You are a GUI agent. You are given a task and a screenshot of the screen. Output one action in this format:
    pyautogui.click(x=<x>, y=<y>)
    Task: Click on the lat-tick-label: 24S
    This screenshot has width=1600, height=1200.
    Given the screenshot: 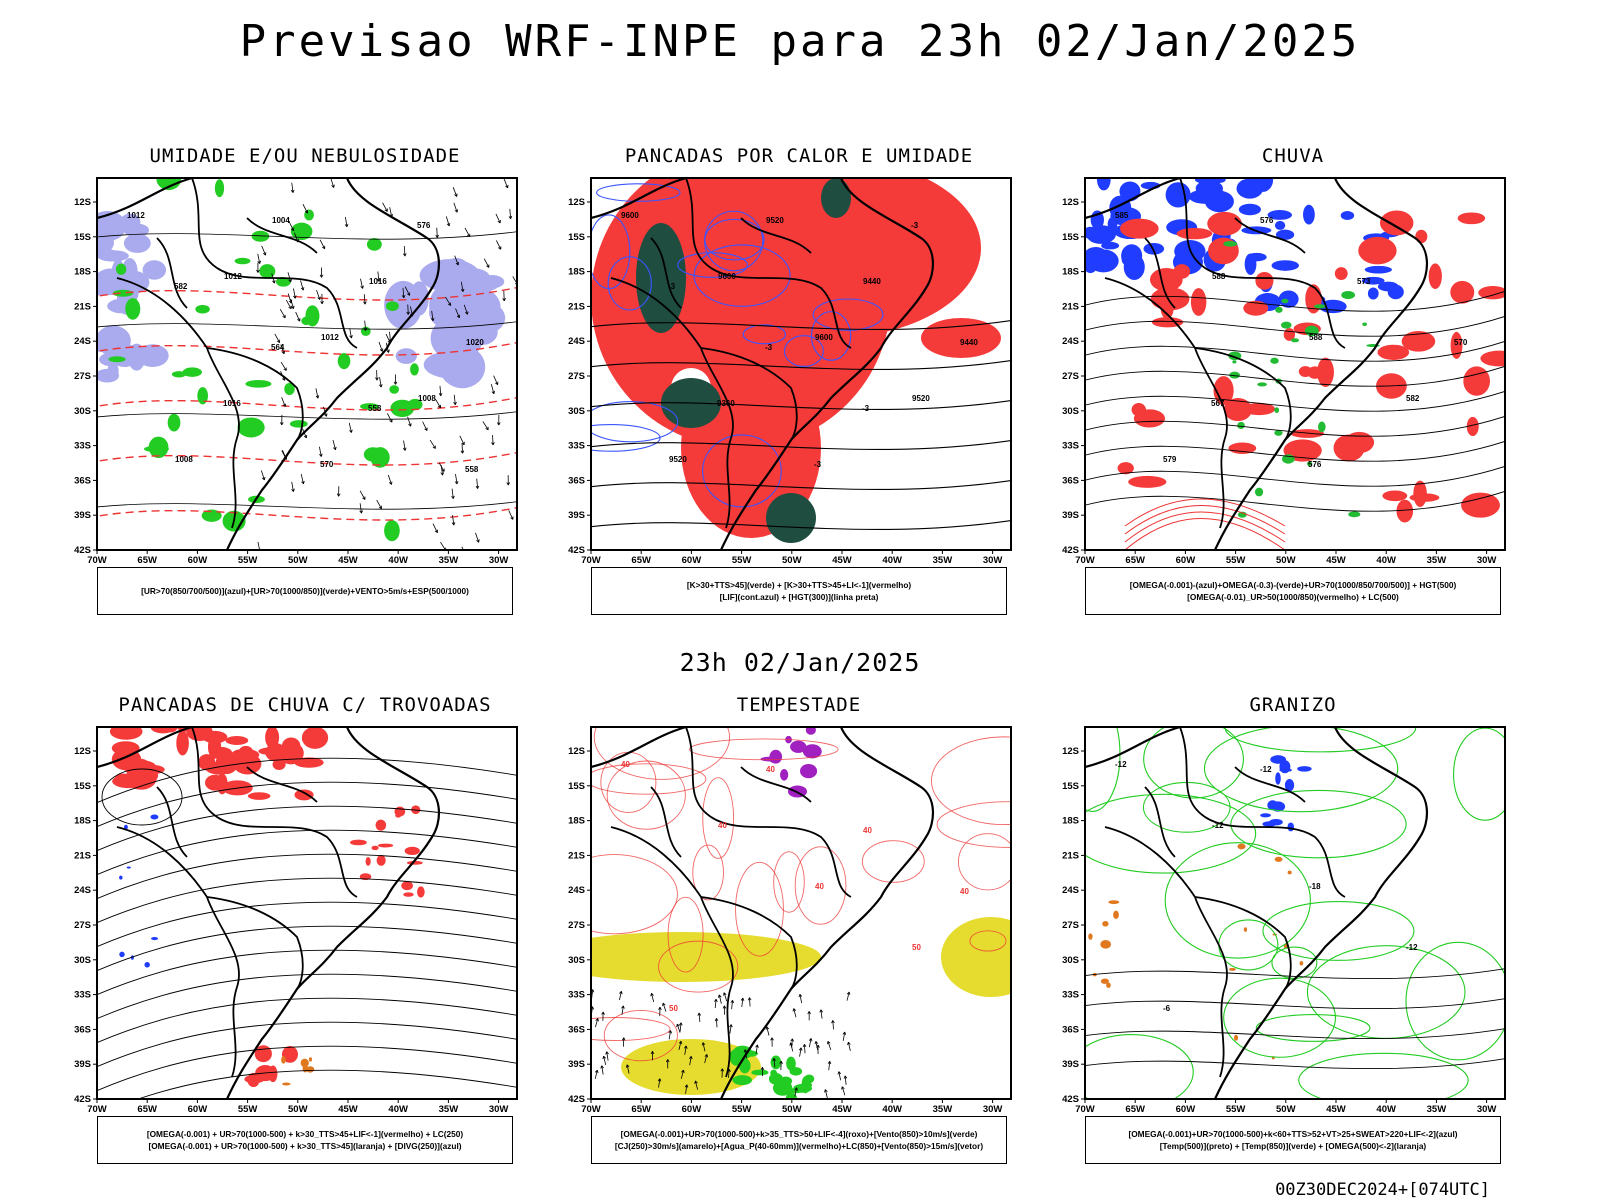 What is the action you would take?
    pyautogui.click(x=576, y=341)
    